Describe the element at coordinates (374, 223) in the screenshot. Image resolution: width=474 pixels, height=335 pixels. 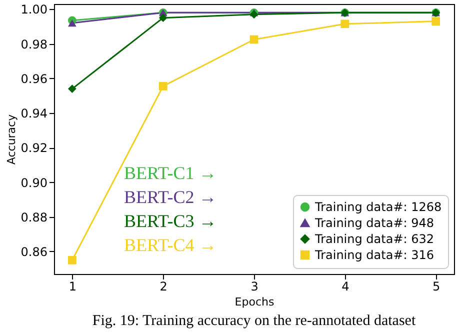
I see `legend-label: Training data#: 948` at that location.